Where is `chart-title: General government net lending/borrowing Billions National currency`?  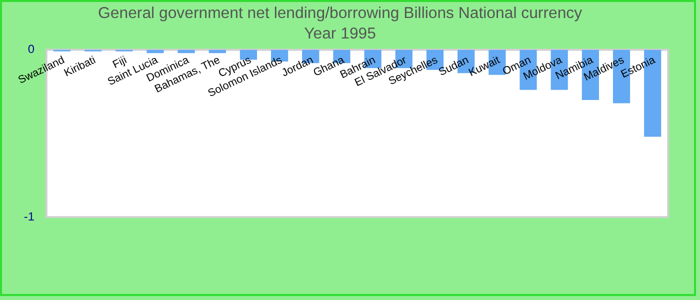
chart-title: General government net lending/borrowing Billions National currency is located at coordinates (340, 13).